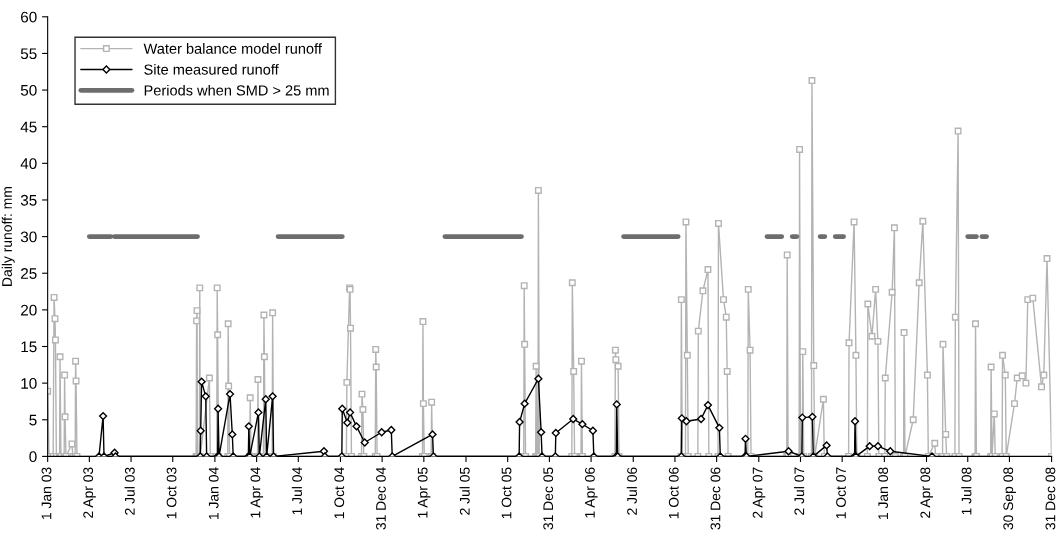 The width and height of the screenshot is (1059, 560). I want to click on x-tick-label: 1 Oct 04, so click(339, 493).